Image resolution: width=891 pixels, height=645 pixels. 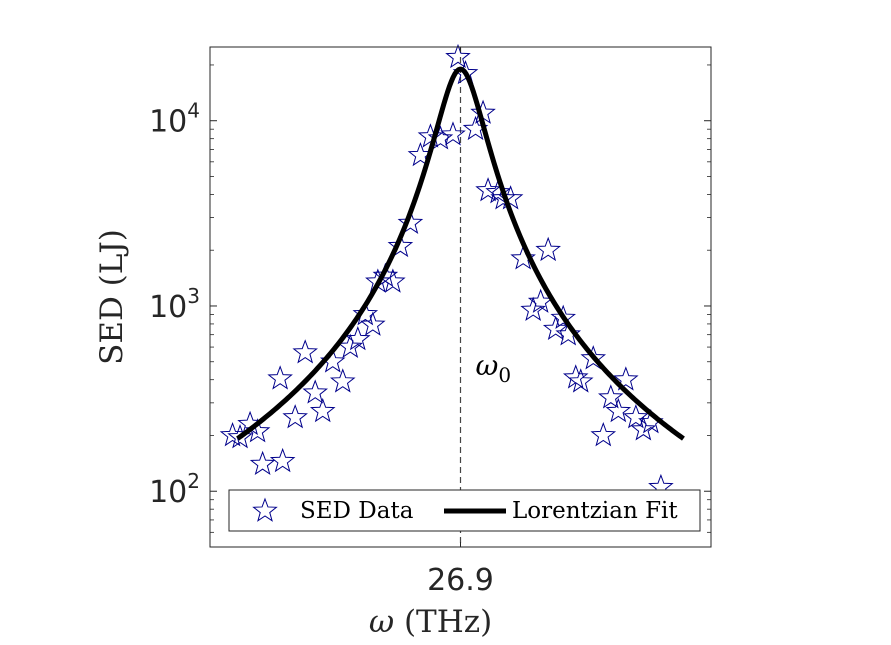 I want to click on x-tick-label: 26.9, so click(x=460, y=580).